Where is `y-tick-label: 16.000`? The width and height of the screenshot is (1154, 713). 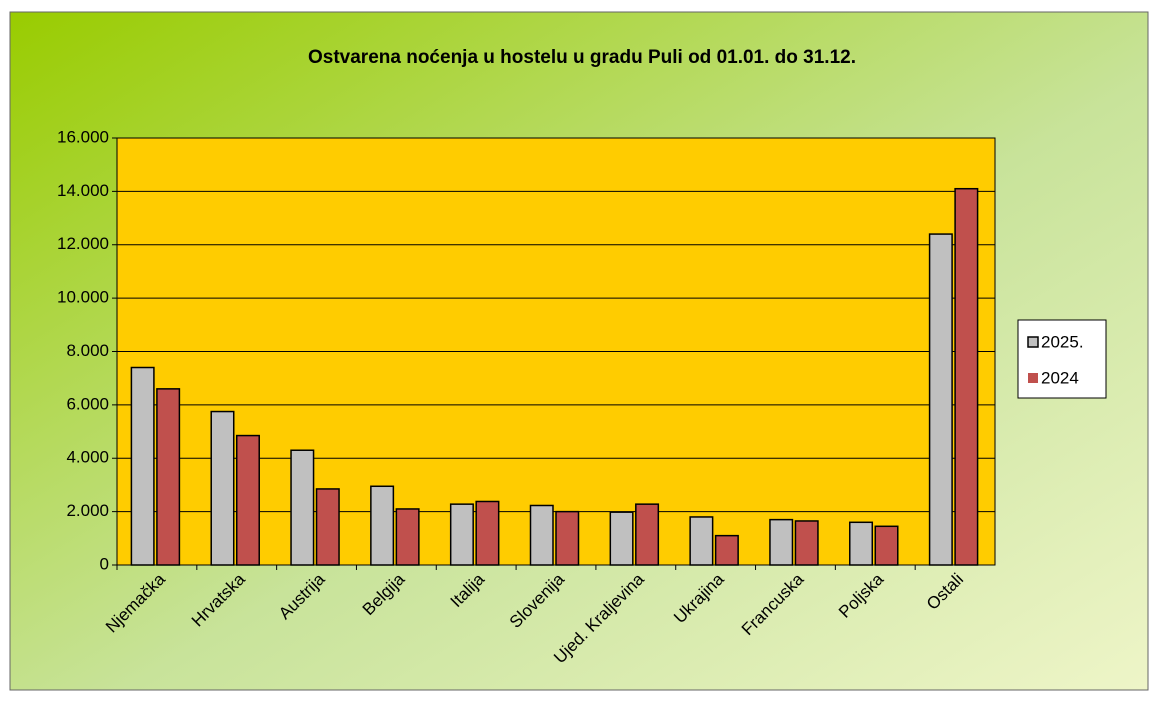
y-tick-label: 16.000 is located at coordinates (83, 136).